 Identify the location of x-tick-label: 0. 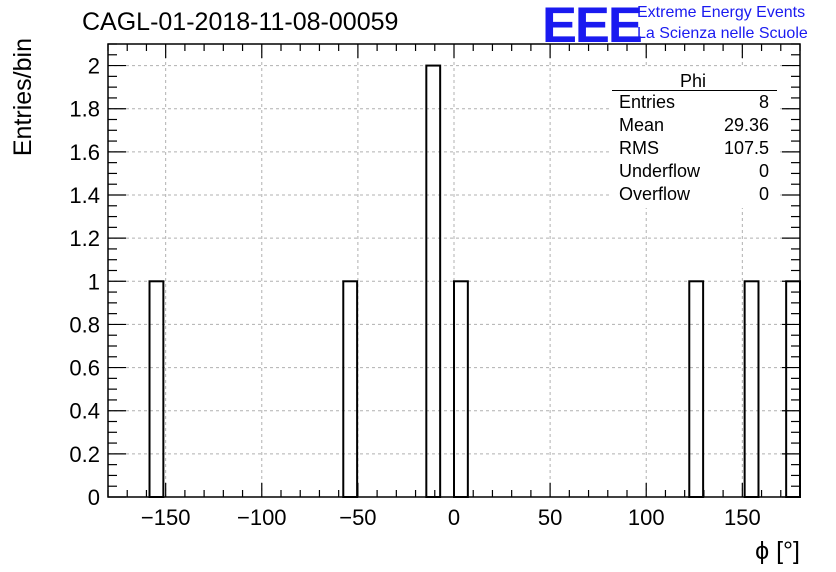
(454, 517).